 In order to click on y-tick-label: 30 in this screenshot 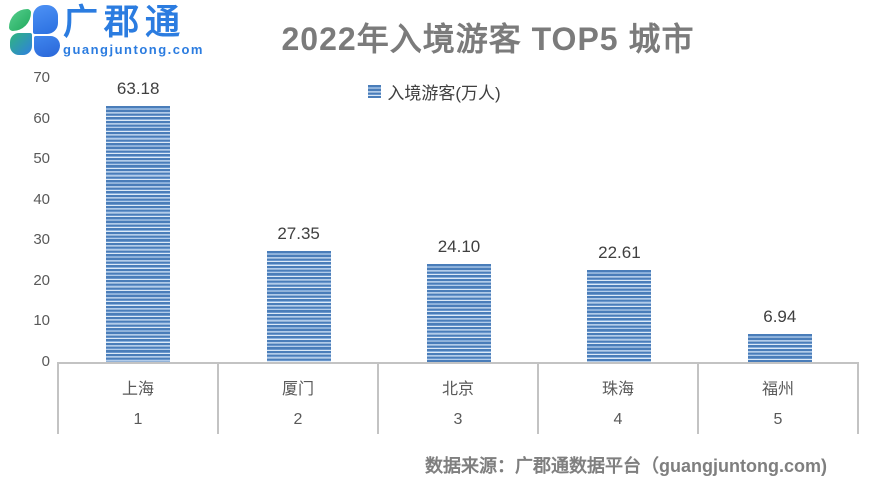, I will do `click(41, 240)`.